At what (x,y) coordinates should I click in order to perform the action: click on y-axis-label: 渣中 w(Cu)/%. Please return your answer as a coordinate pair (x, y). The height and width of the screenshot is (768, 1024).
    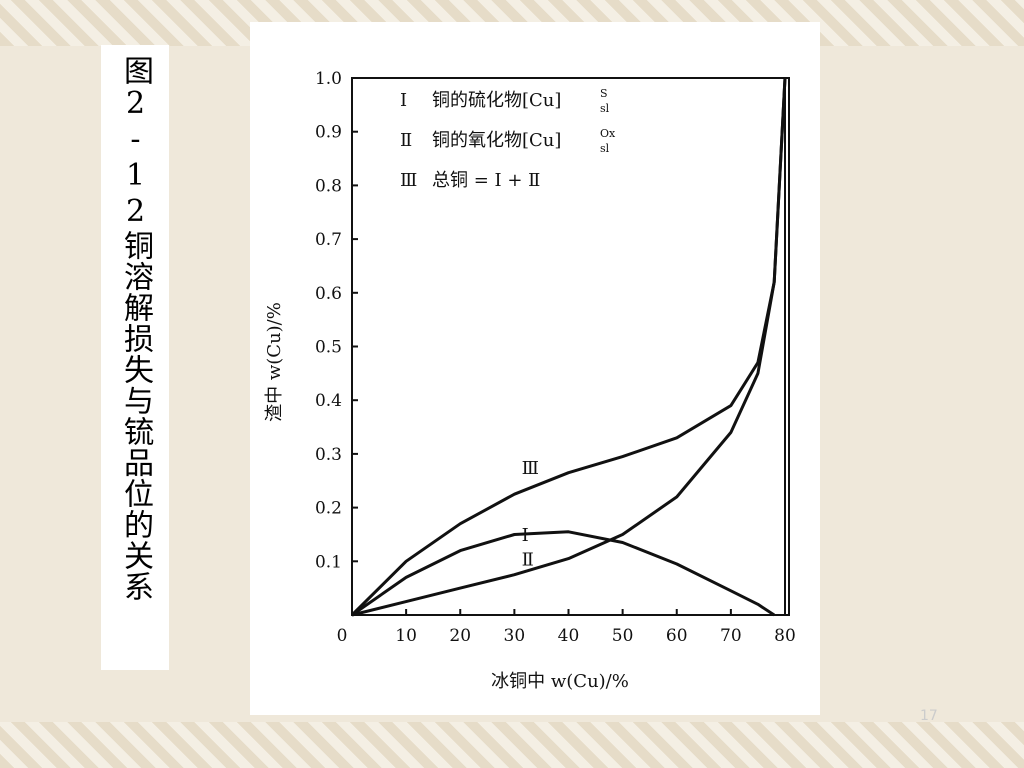
    Looking at the image, I should click on (274, 362).